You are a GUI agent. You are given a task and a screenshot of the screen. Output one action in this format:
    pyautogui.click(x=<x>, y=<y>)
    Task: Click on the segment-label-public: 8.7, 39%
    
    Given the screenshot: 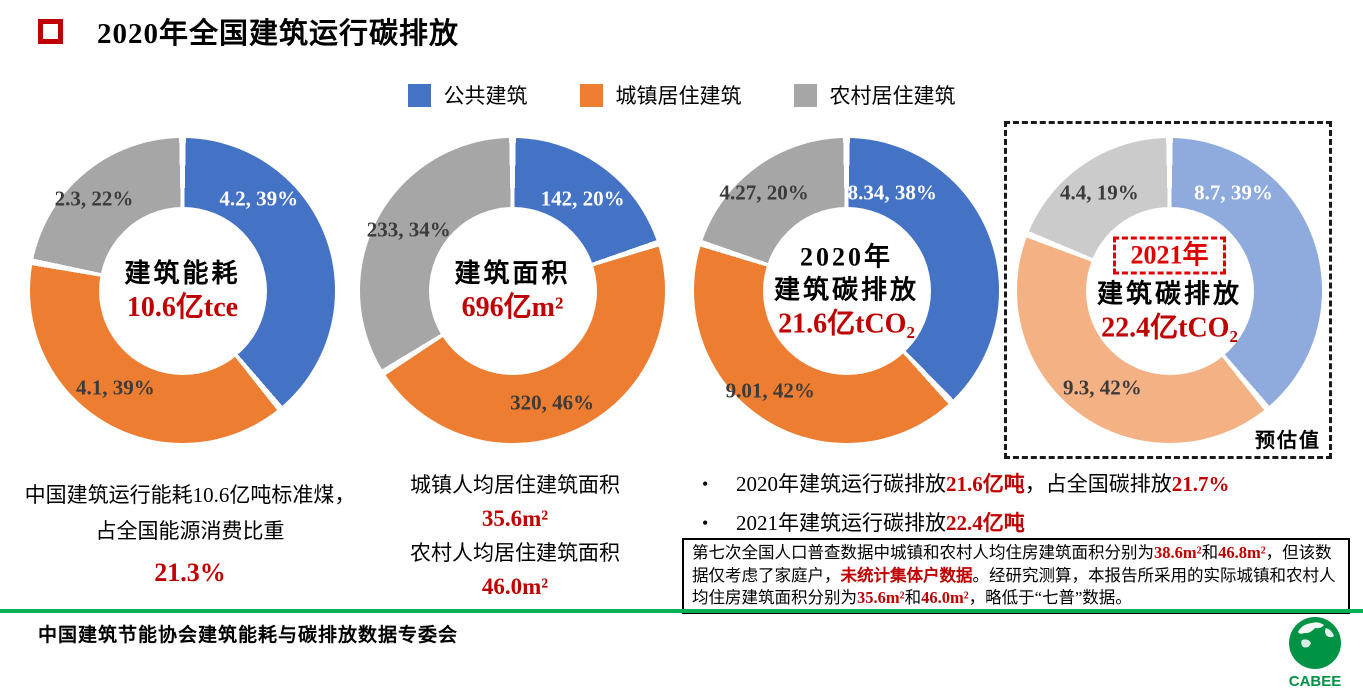 What is the action you would take?
    pyautogui.click(x=1233, y=192)
    